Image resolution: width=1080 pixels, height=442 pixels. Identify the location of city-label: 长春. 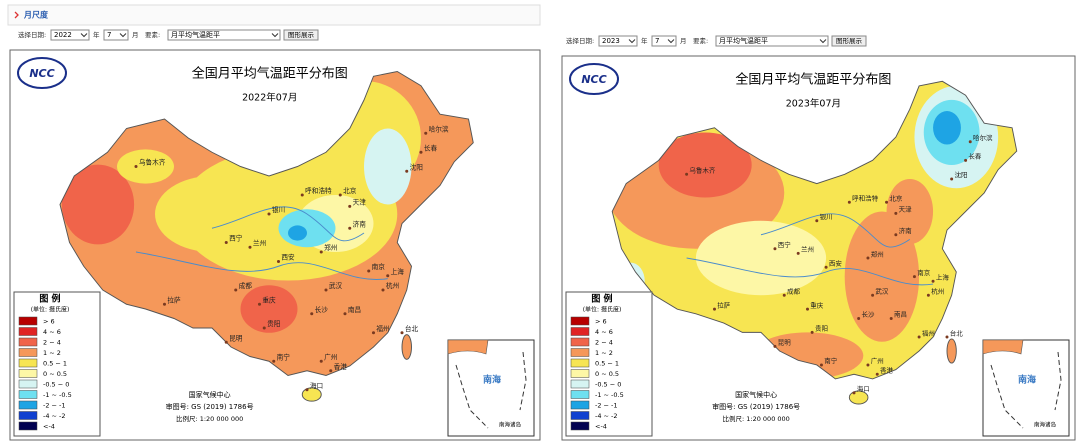
(975, 156).